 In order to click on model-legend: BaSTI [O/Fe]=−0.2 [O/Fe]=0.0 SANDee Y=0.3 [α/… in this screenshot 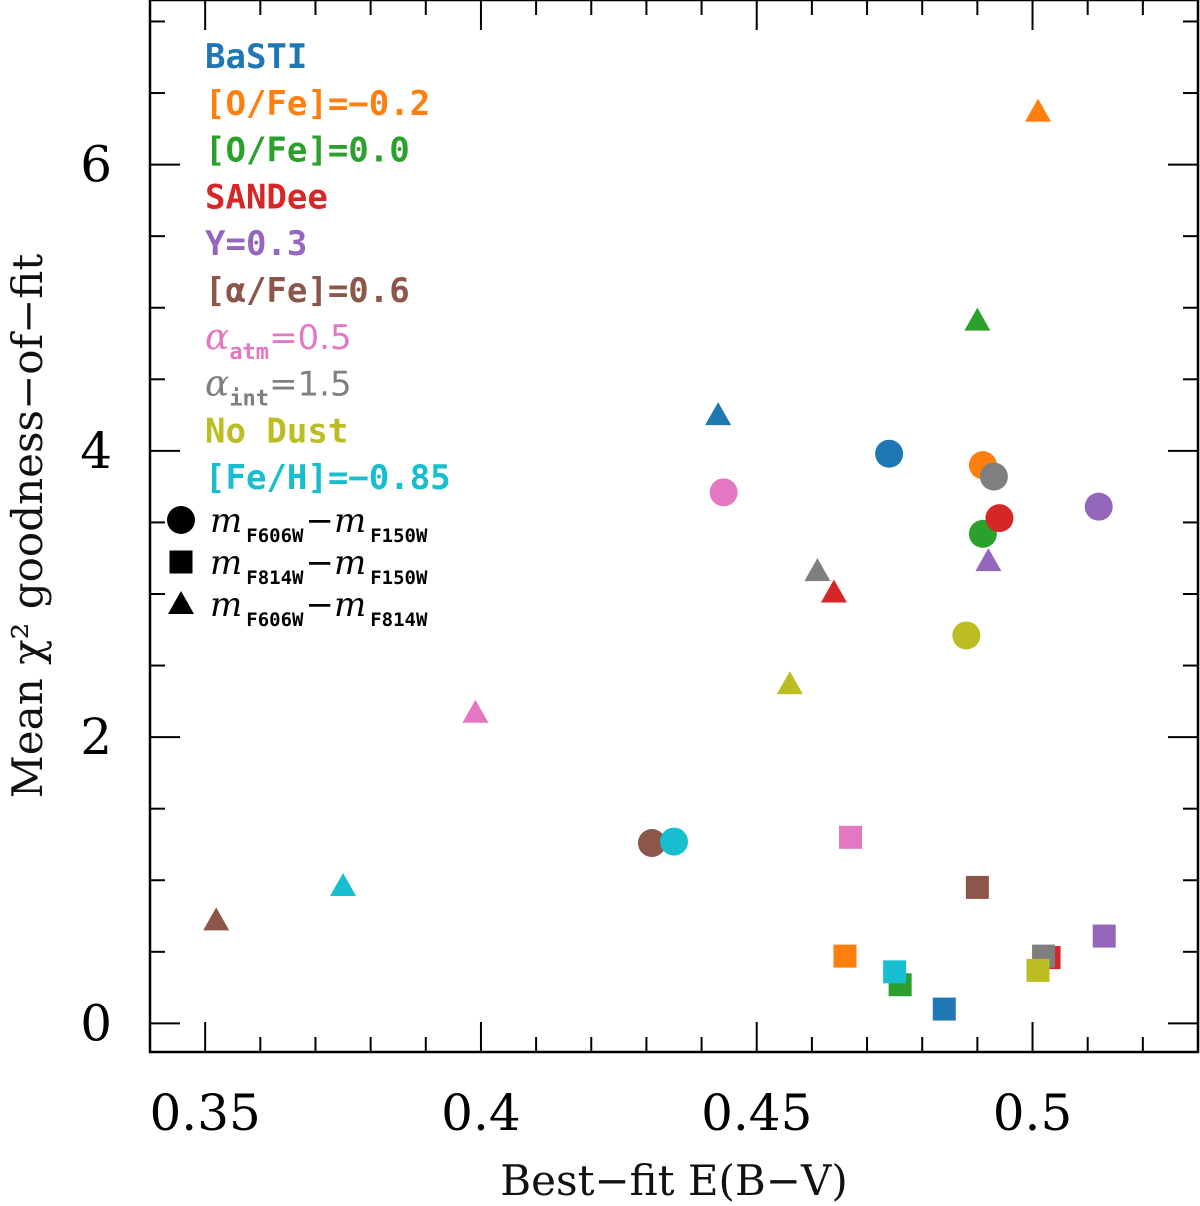, I will do `click(328, 267)`.